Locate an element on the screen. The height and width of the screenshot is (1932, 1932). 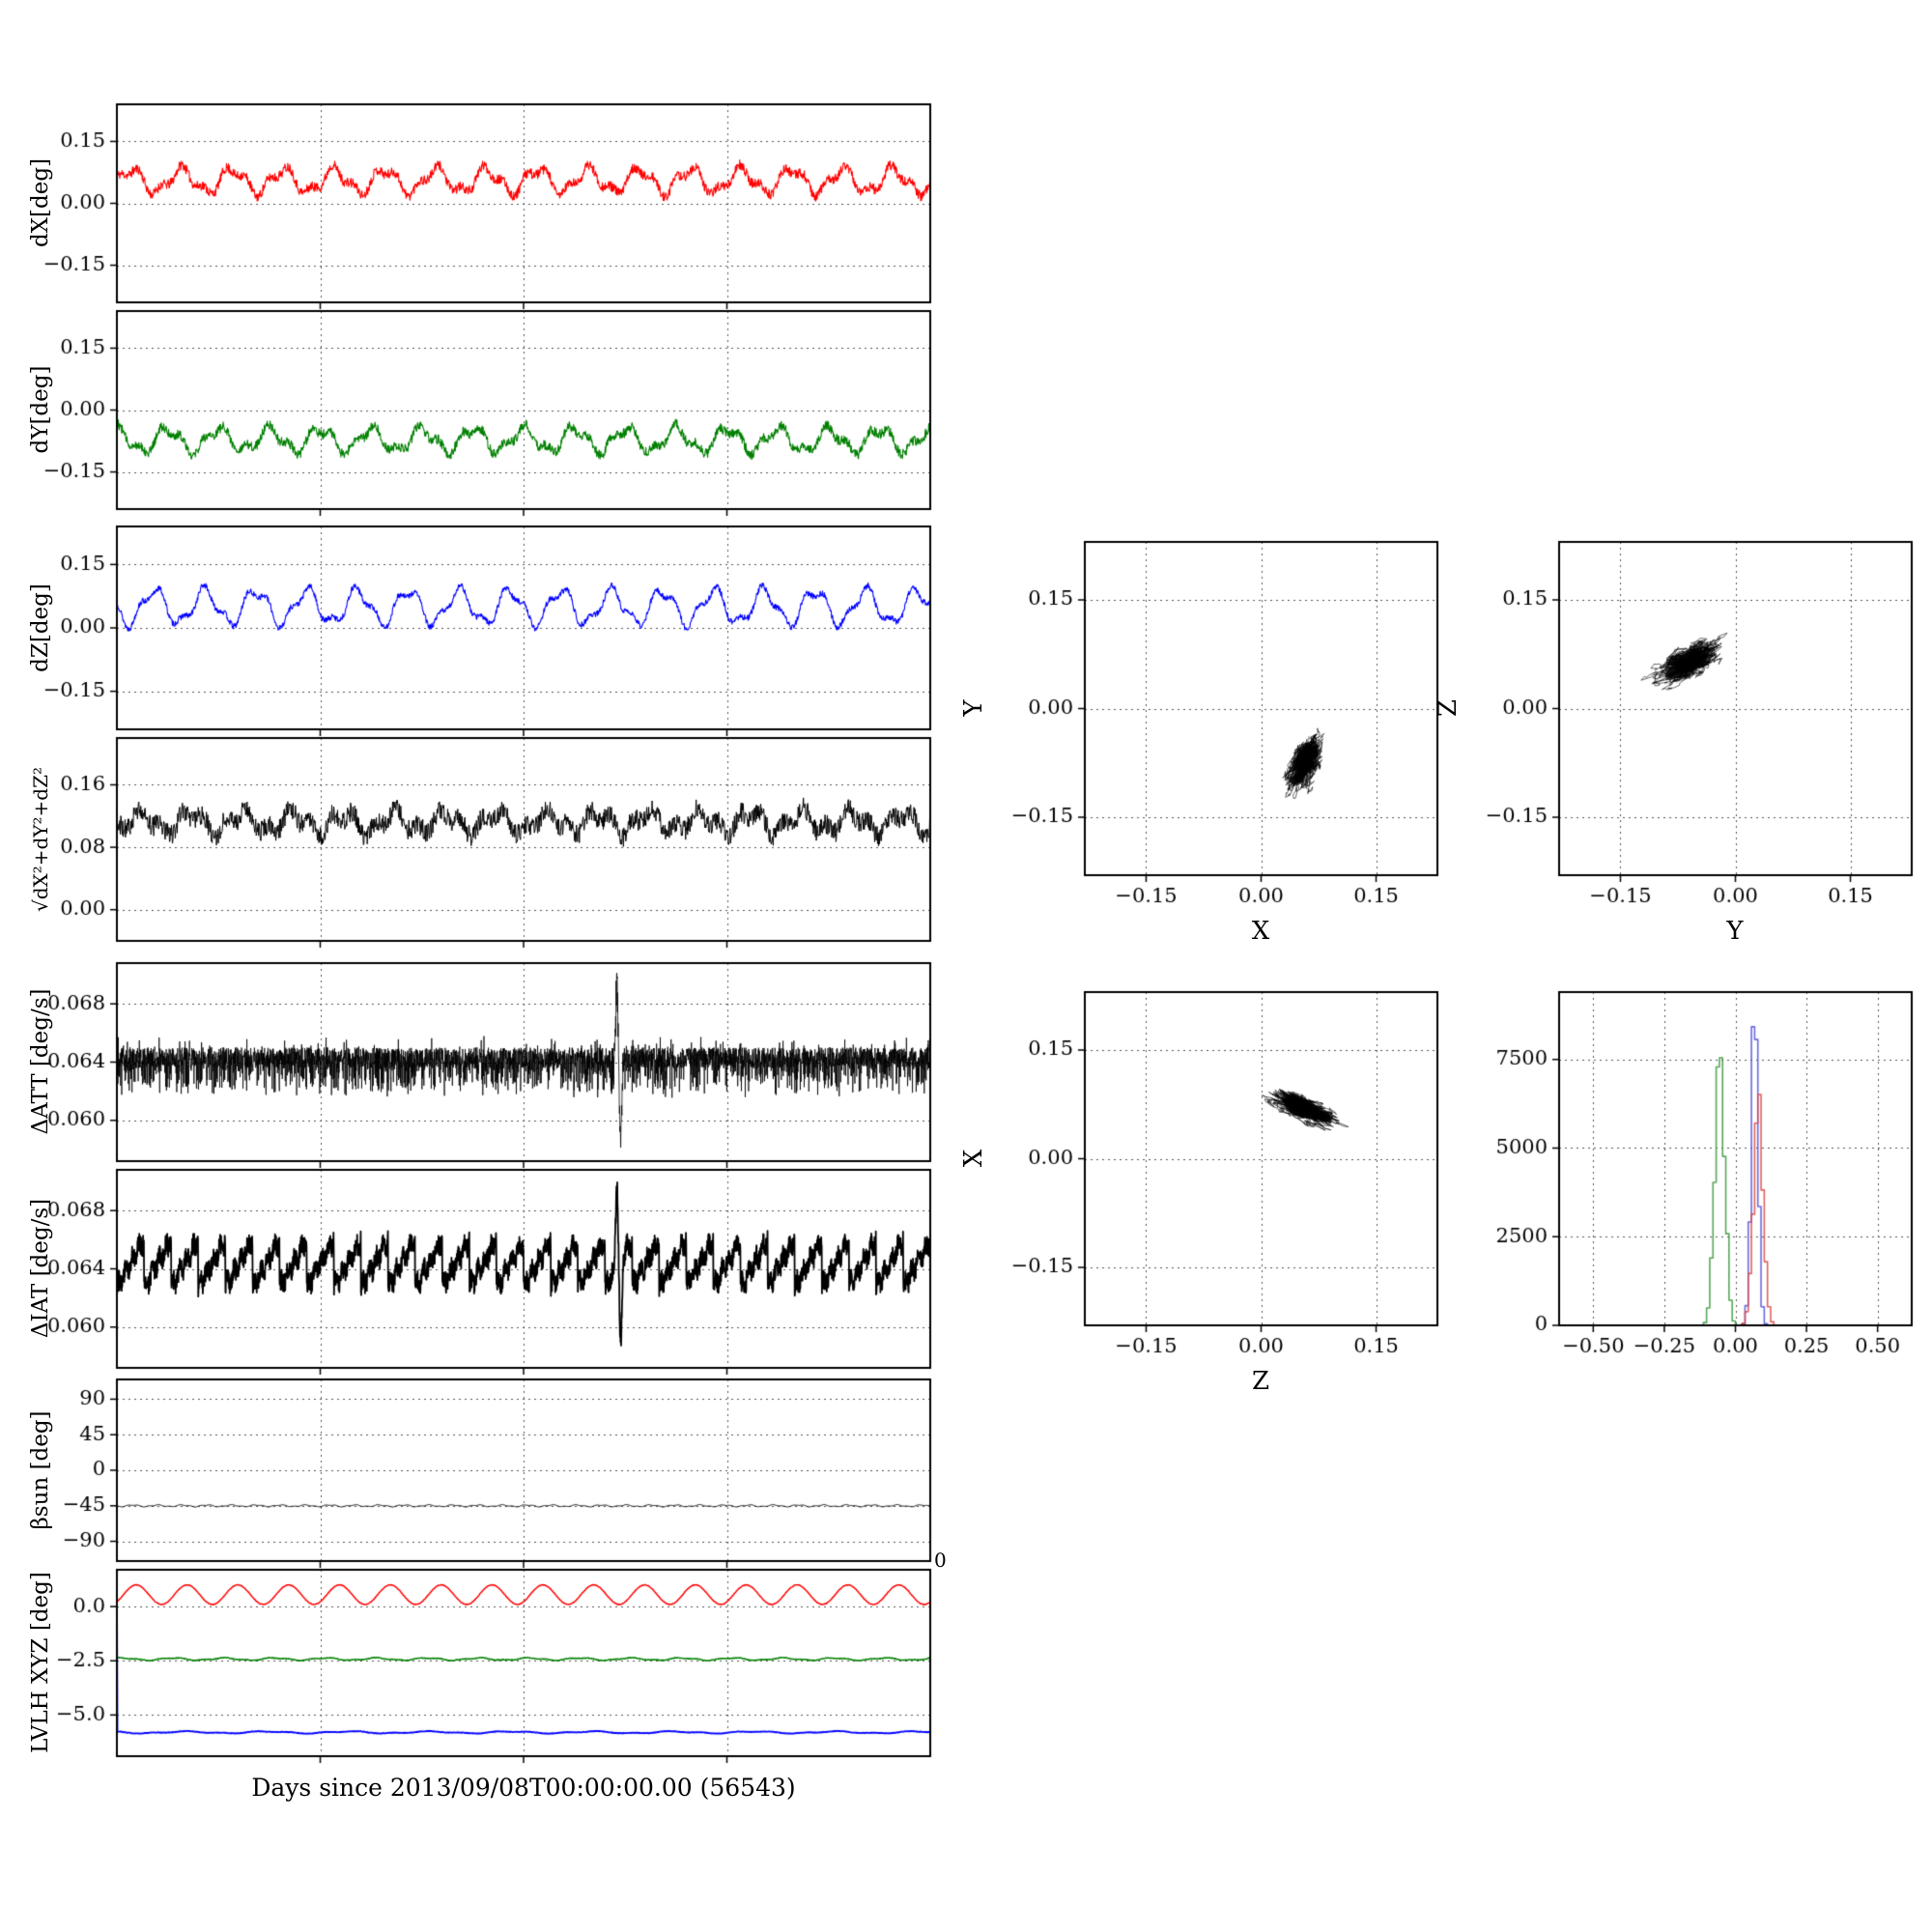
scatter-xy-xlabel: X is located at coordinates (1260, 931).